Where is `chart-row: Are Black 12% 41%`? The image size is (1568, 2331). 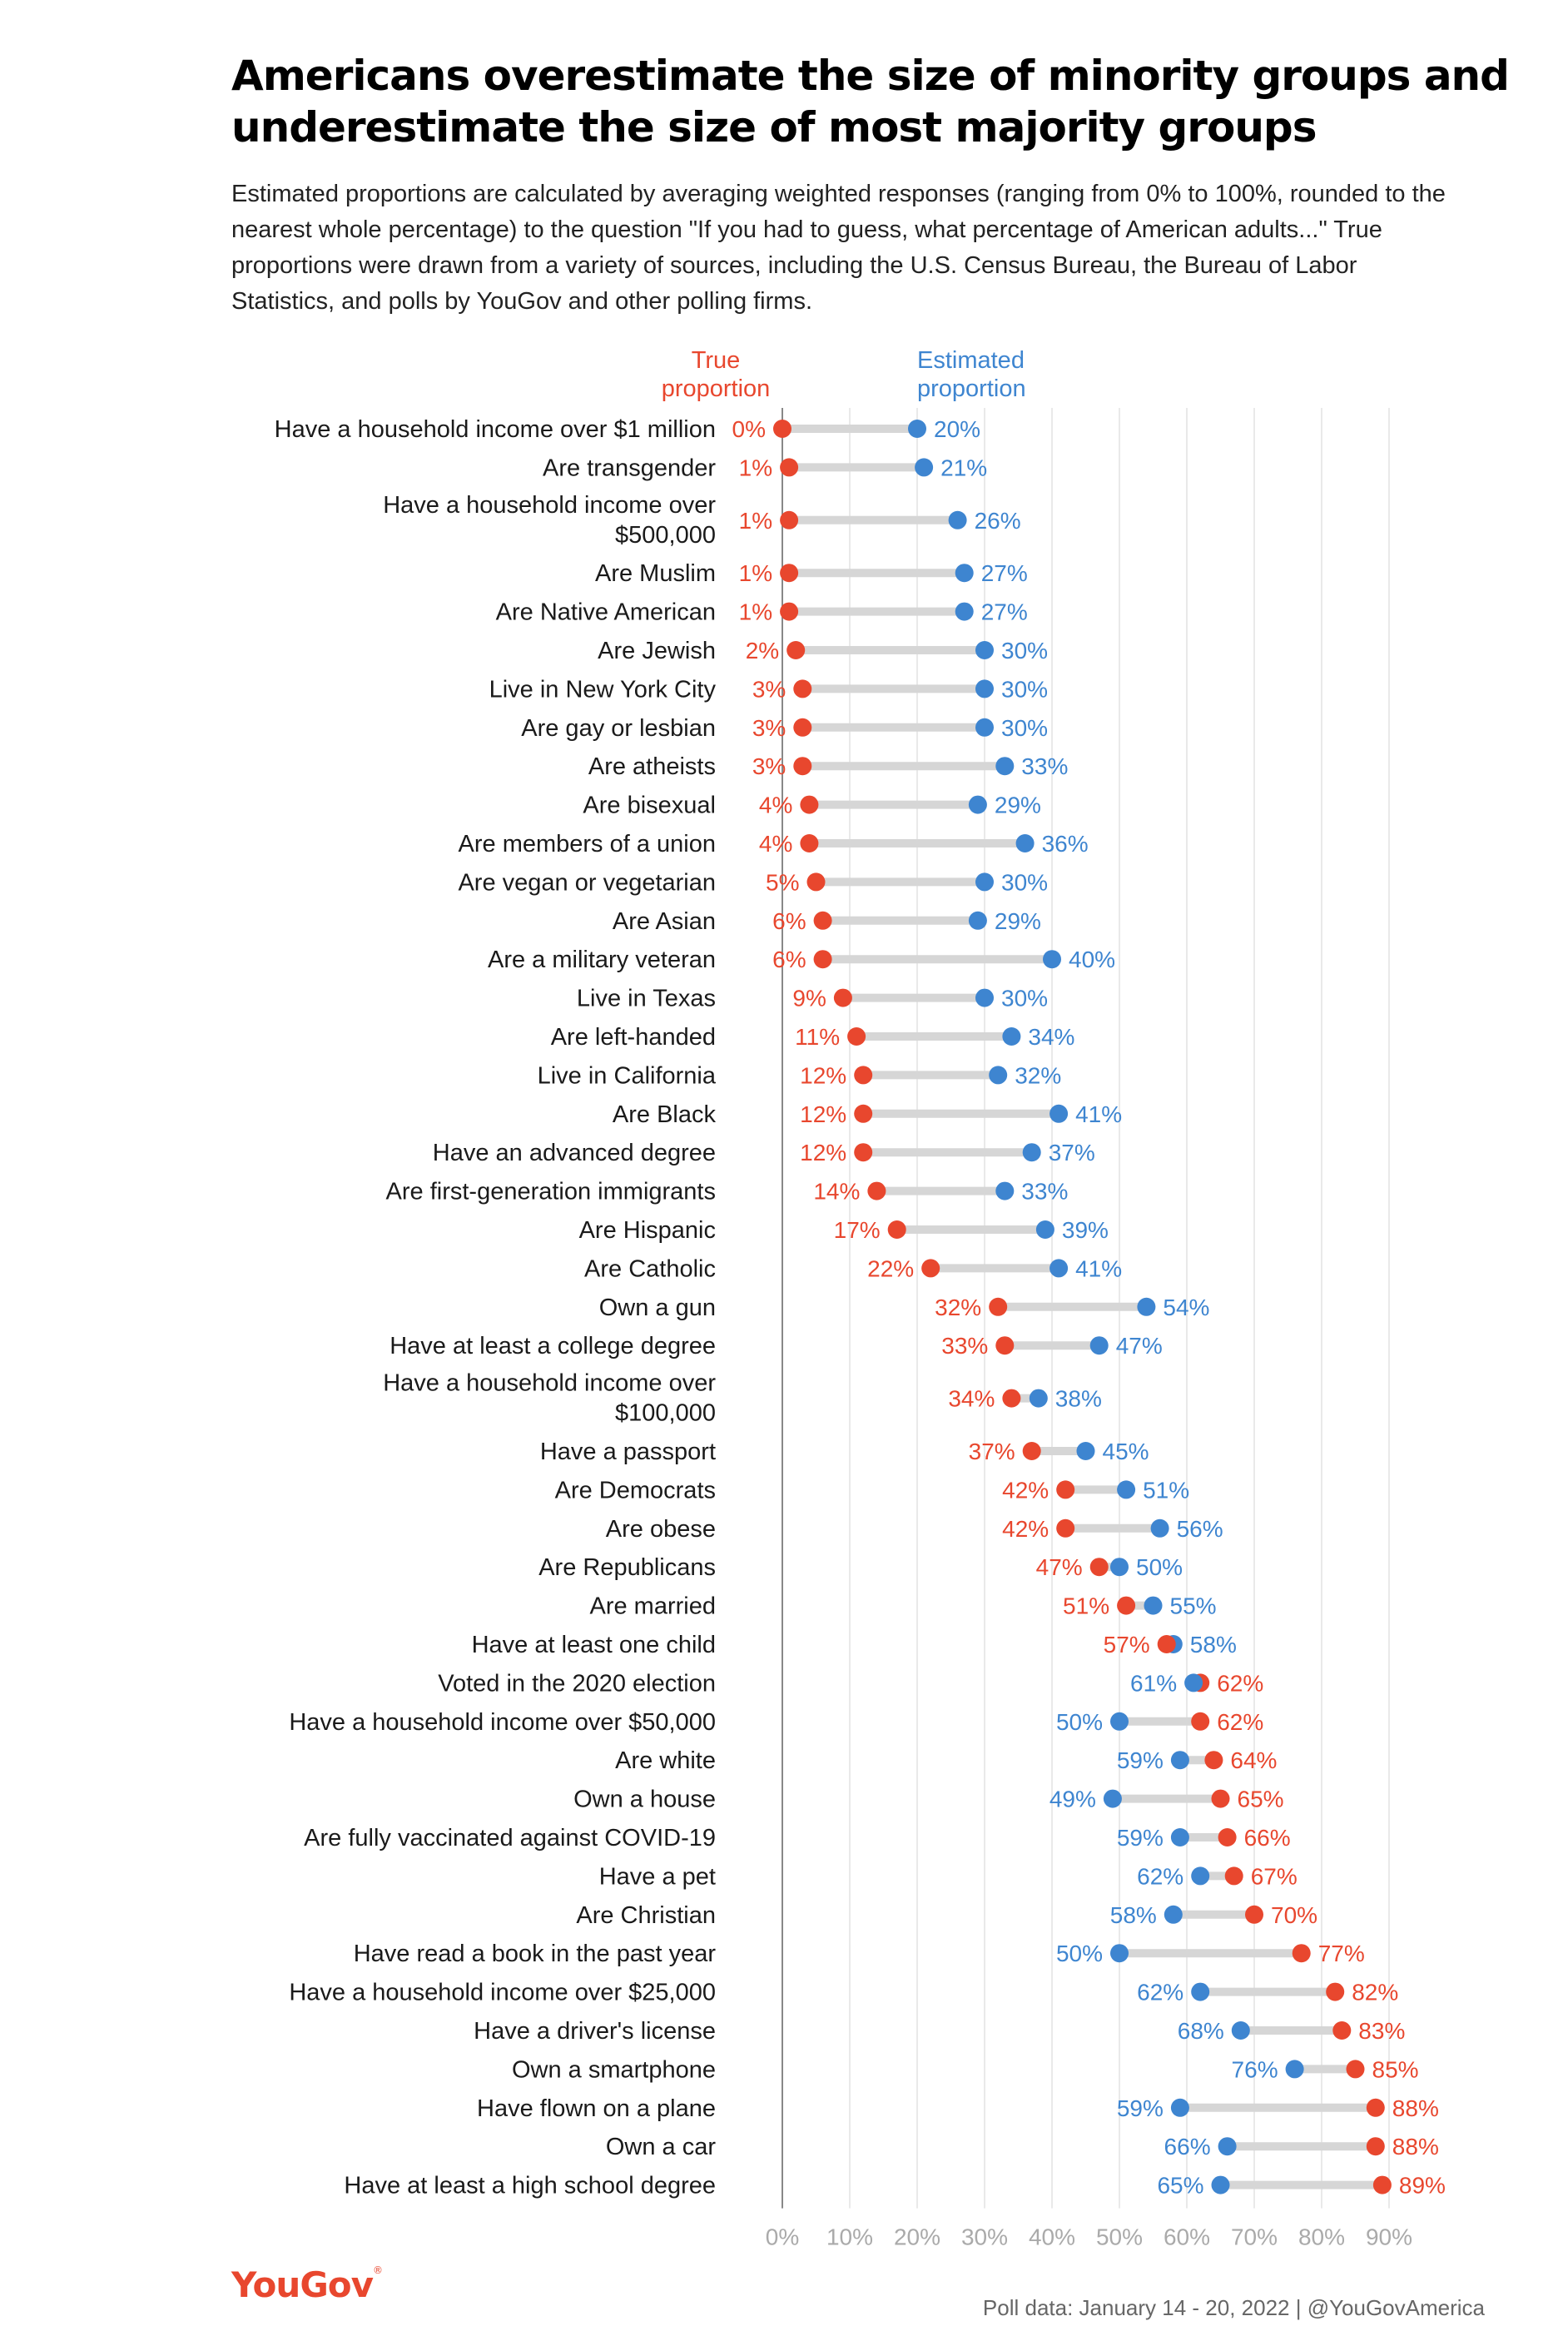
chart-row: Are Black 12% 41% is located at coordinates (867, 1114).